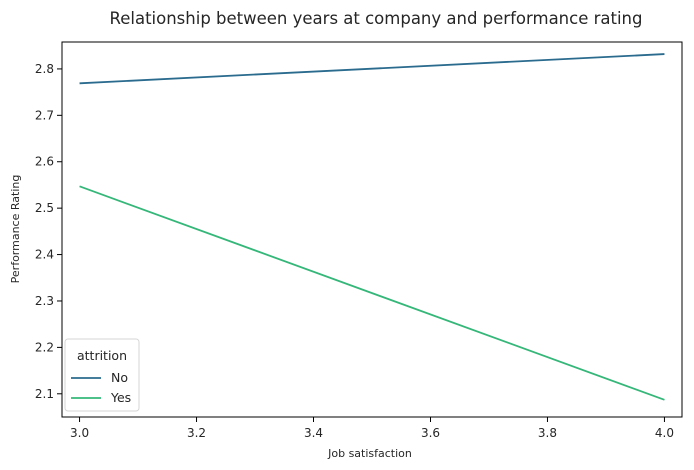 The image size is (694, 470). Describe the element at coordinates (44, 347) in the screenshot. I see `y-tick-label: 2.2` at that location.